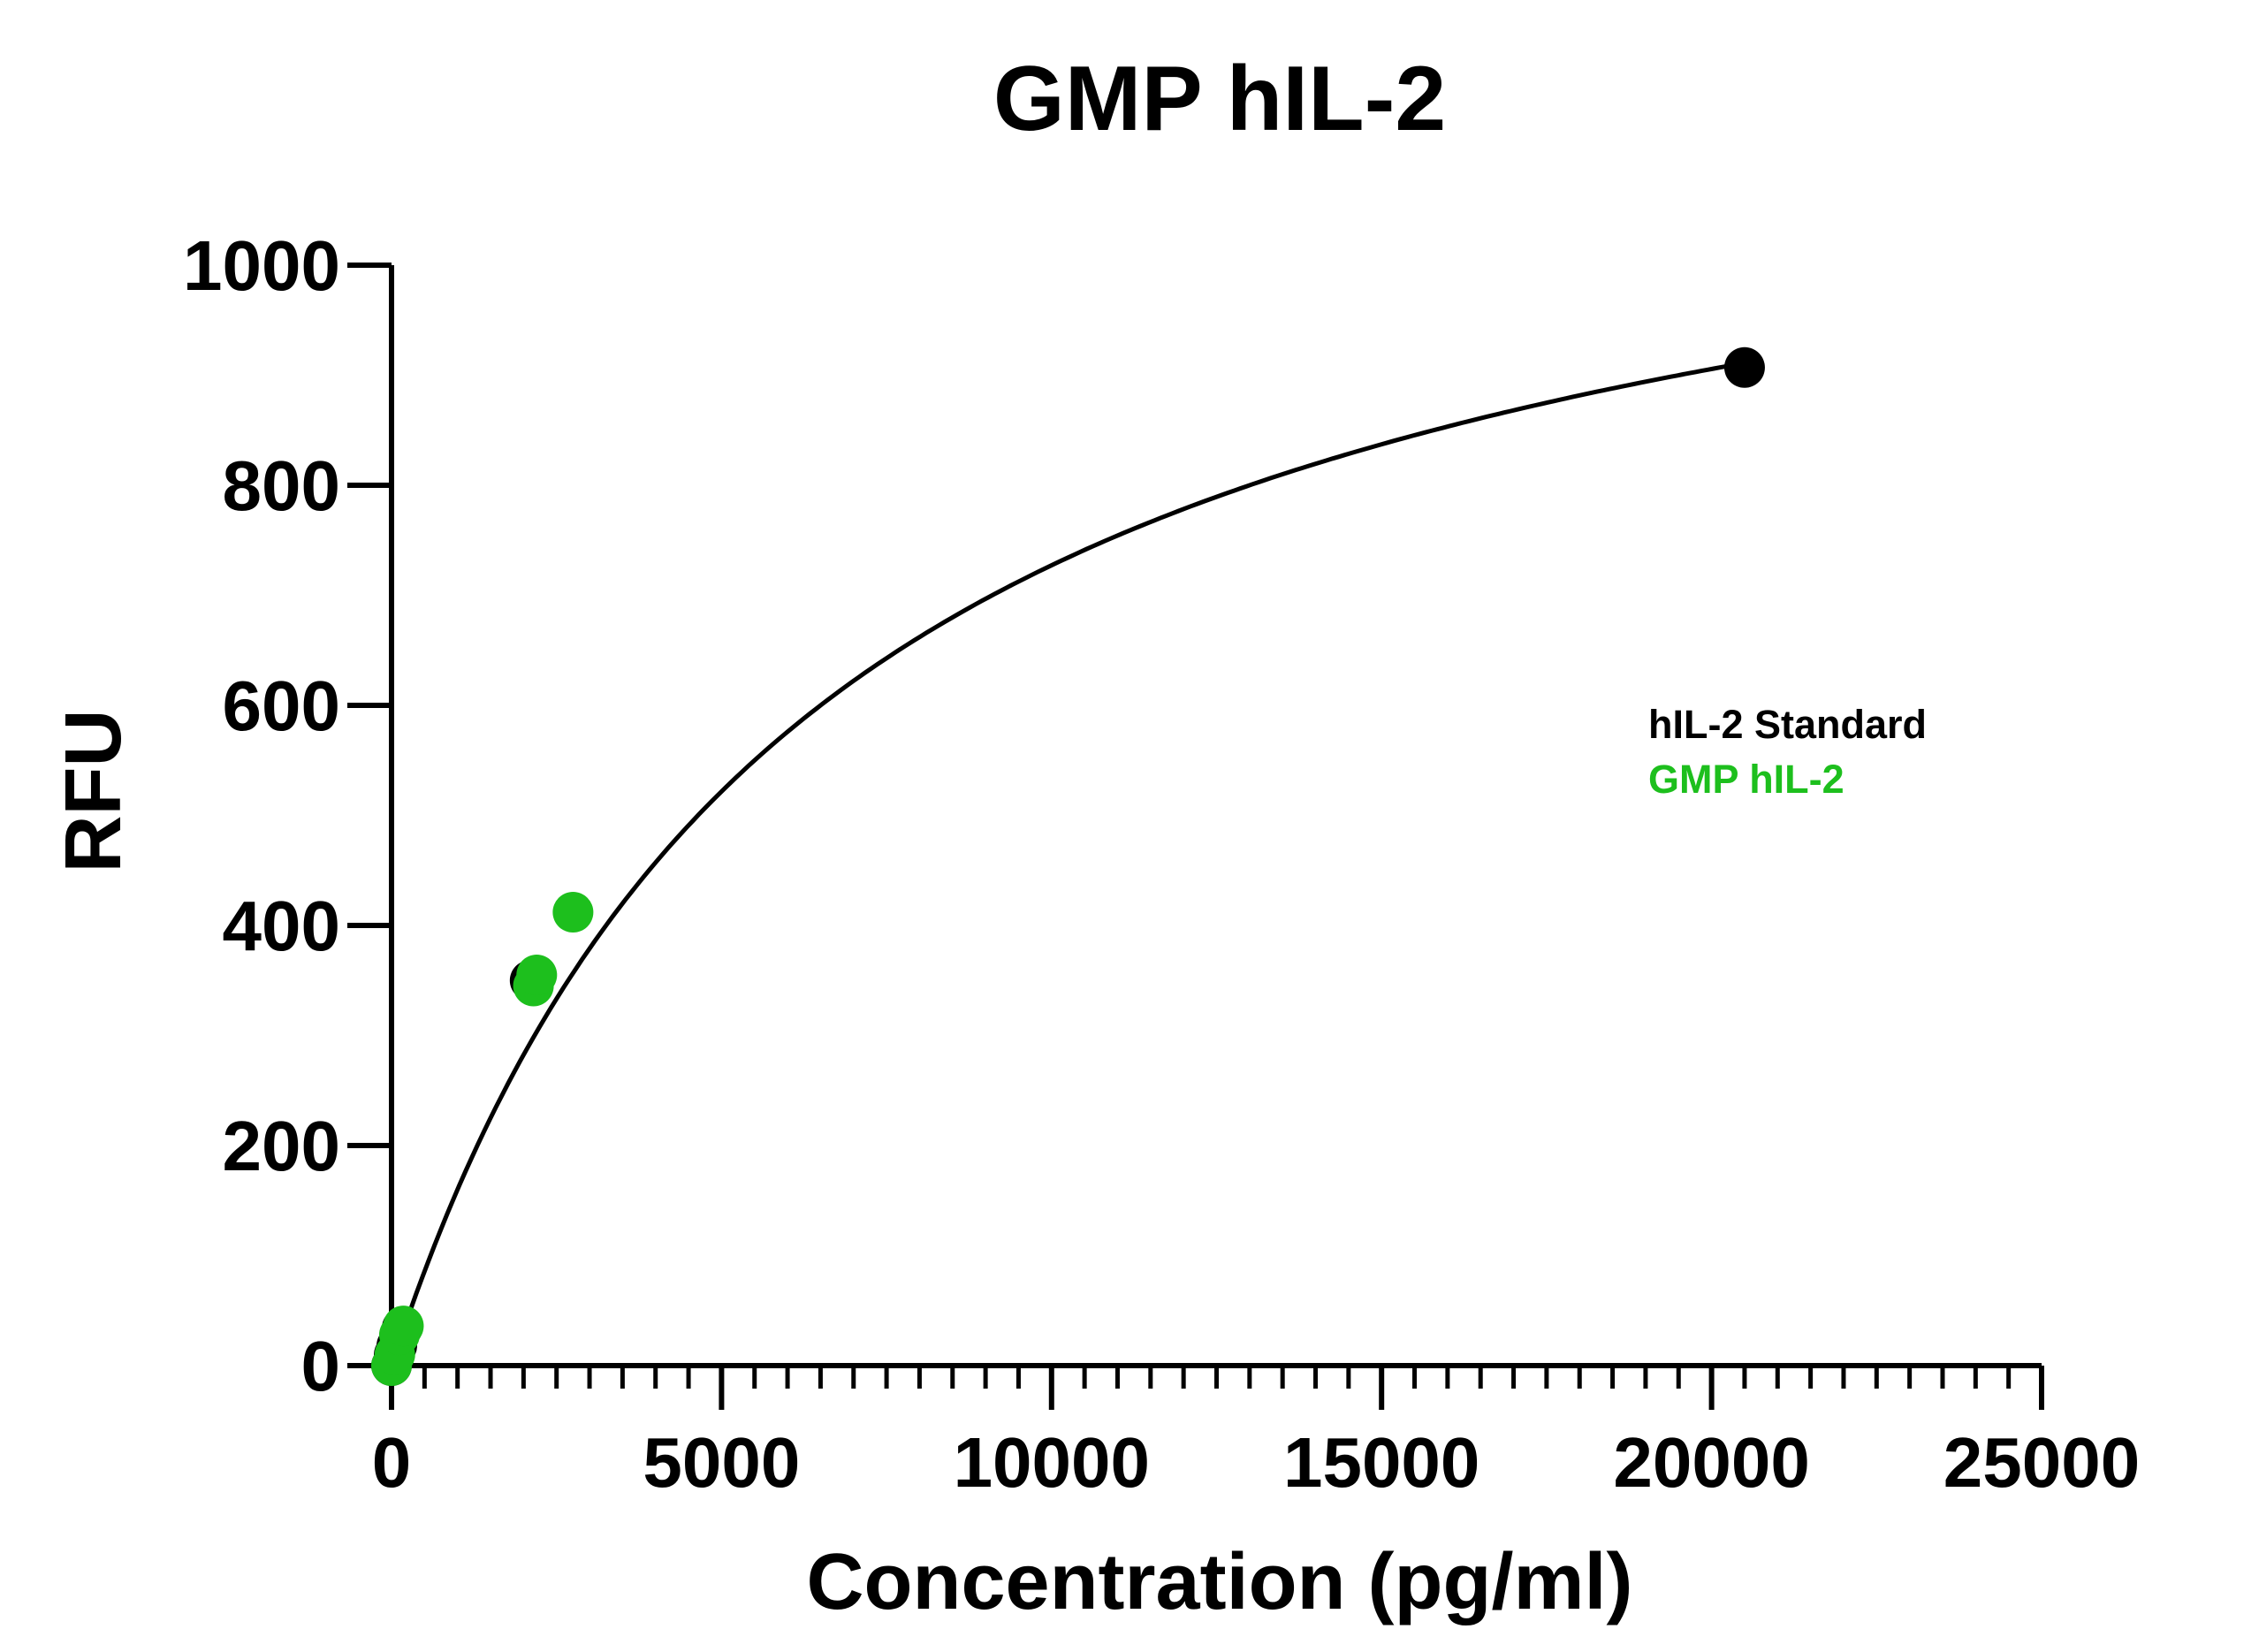 This screenshot has width=2259, height=1652. What do you see at coordinates (392, 1462) in the screenshot?
I see `x-tick-label: 0` at bounding box center [392, 1462].